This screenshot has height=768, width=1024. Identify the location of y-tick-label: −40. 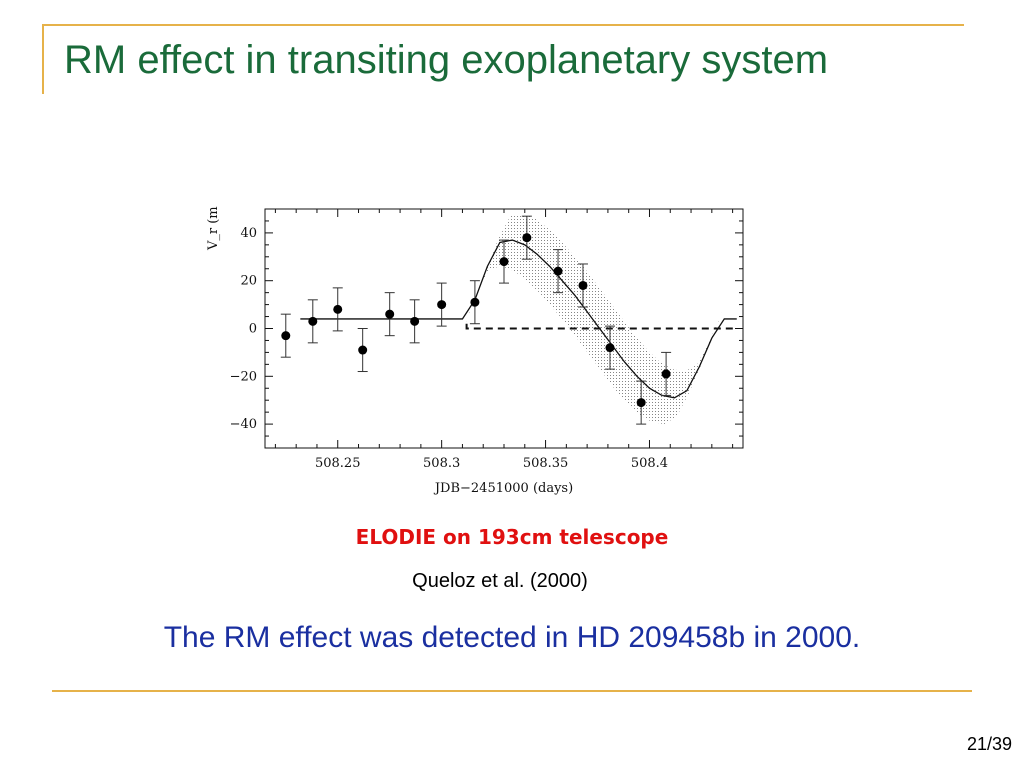
(243, 424).